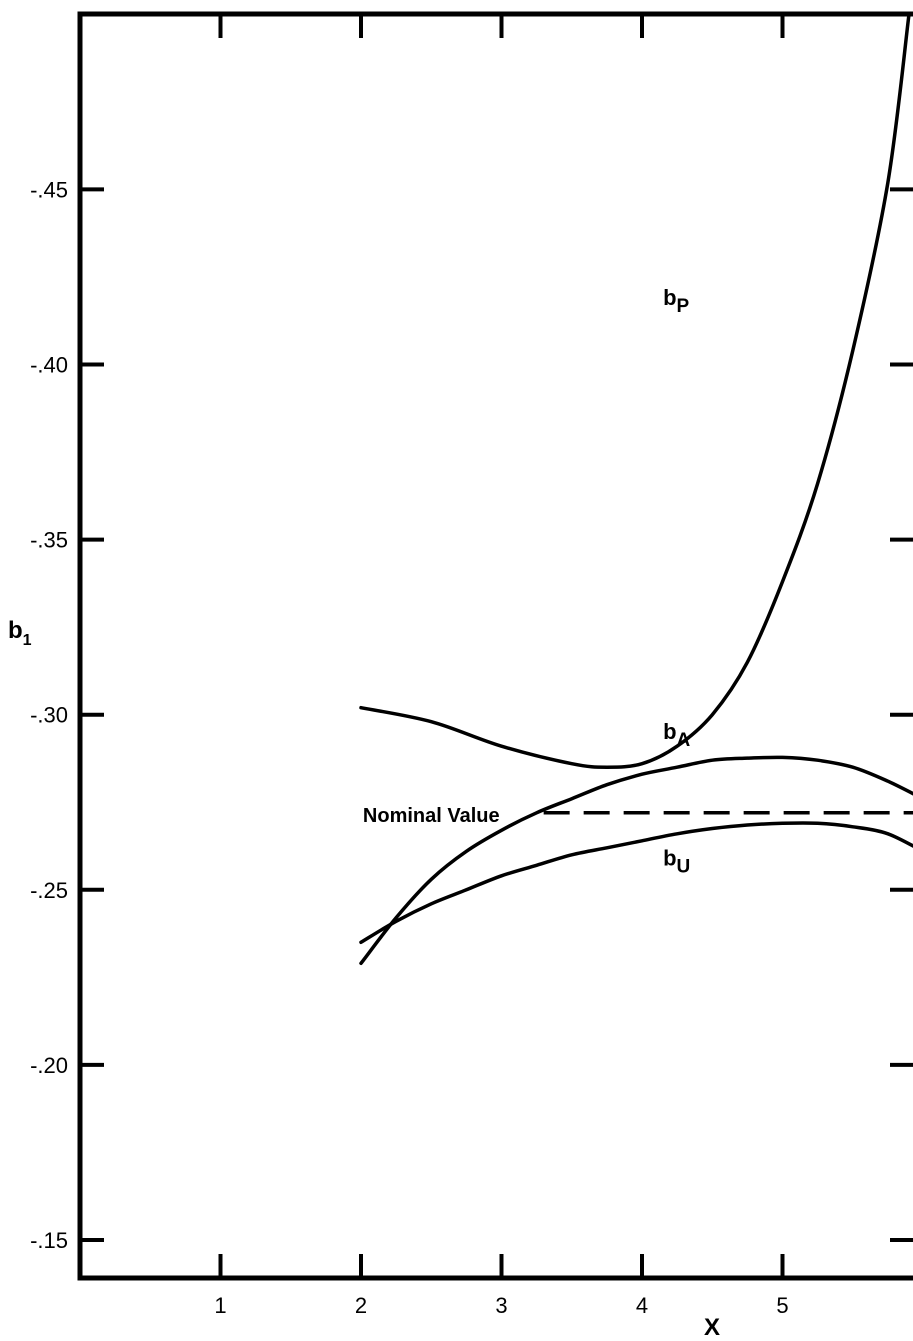 This screenshot has height=1341, width=913. I want to click on x-tick-label: 3, so click(501, 1305).